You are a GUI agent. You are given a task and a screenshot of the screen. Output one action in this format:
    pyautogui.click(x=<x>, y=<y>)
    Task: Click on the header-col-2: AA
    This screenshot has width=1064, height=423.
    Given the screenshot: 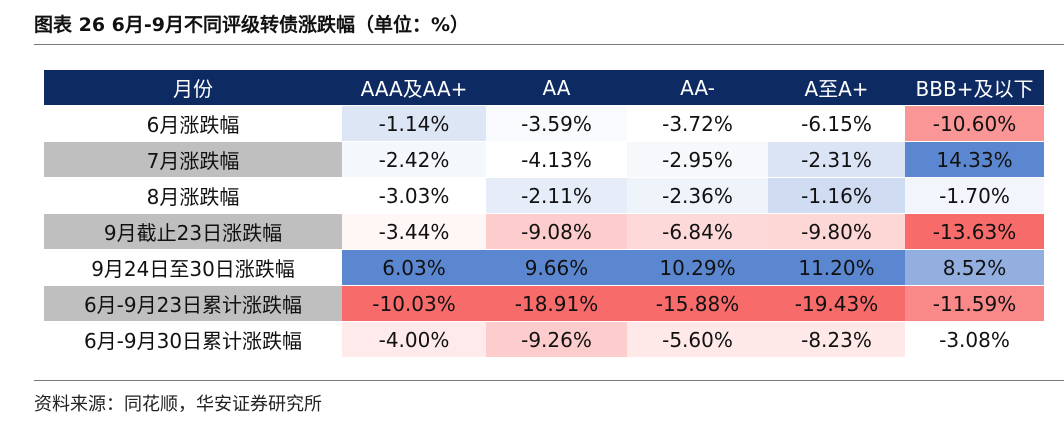 What is the action you would take?
    pyautogui.click(x=556, y=88)
    